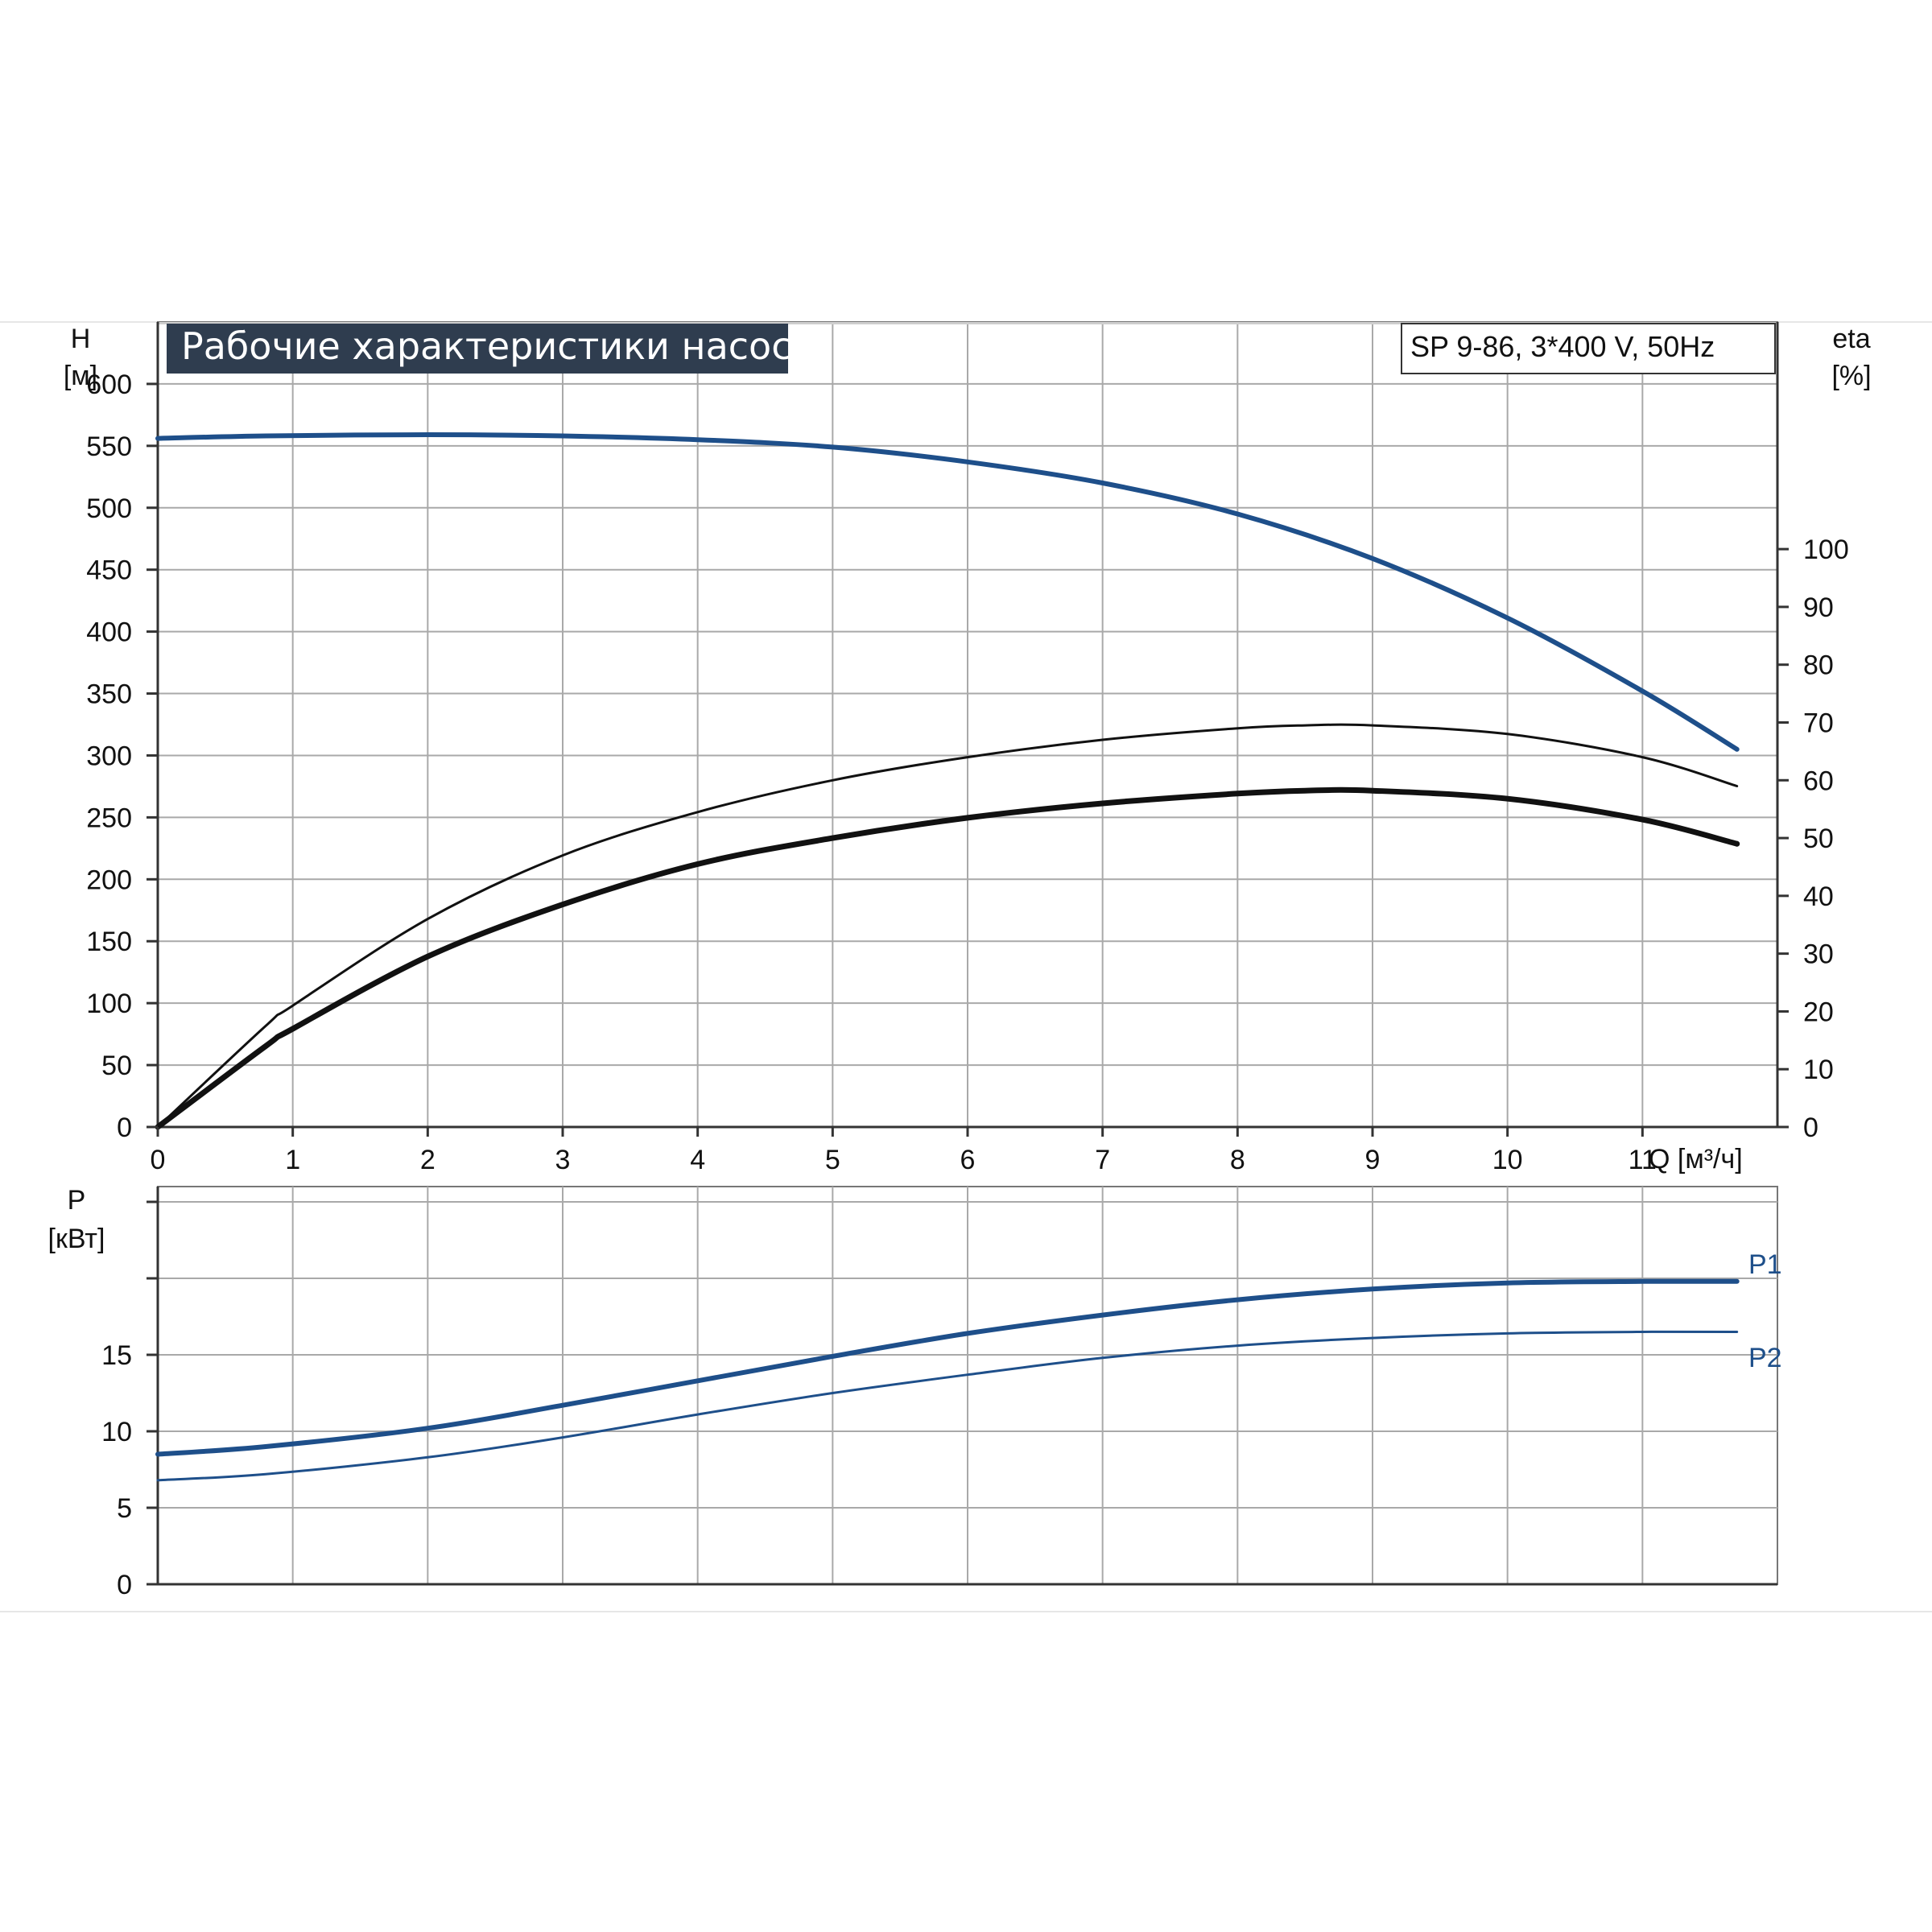  Describe the element at coordinates (1818, 665) in the screenshot. I see `right-tick-label: 80` at that location.